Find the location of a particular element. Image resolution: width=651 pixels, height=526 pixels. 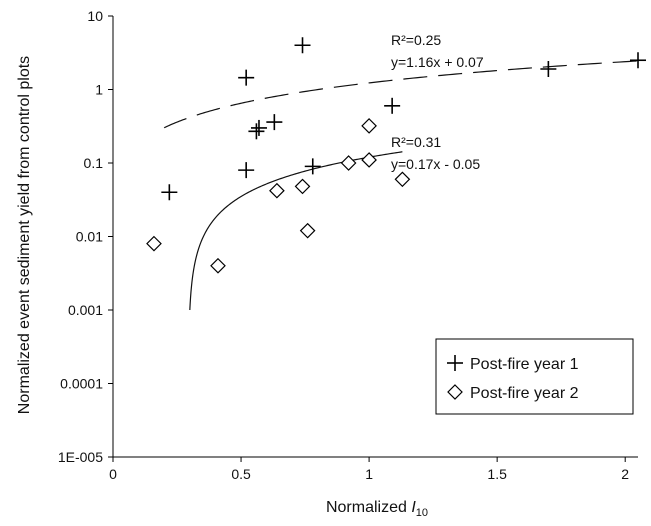

y-tick-label: 0.001 is located at coordinates (85, 310).